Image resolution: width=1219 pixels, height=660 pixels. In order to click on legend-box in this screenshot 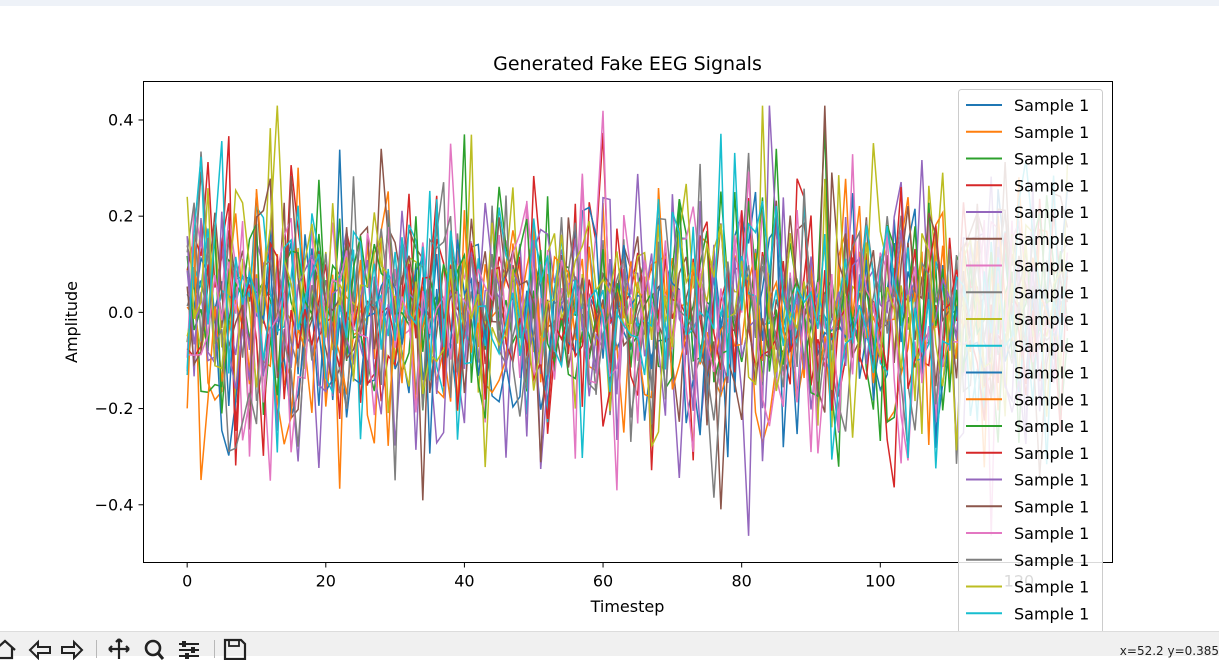, I will do `click(1030, 360)`.